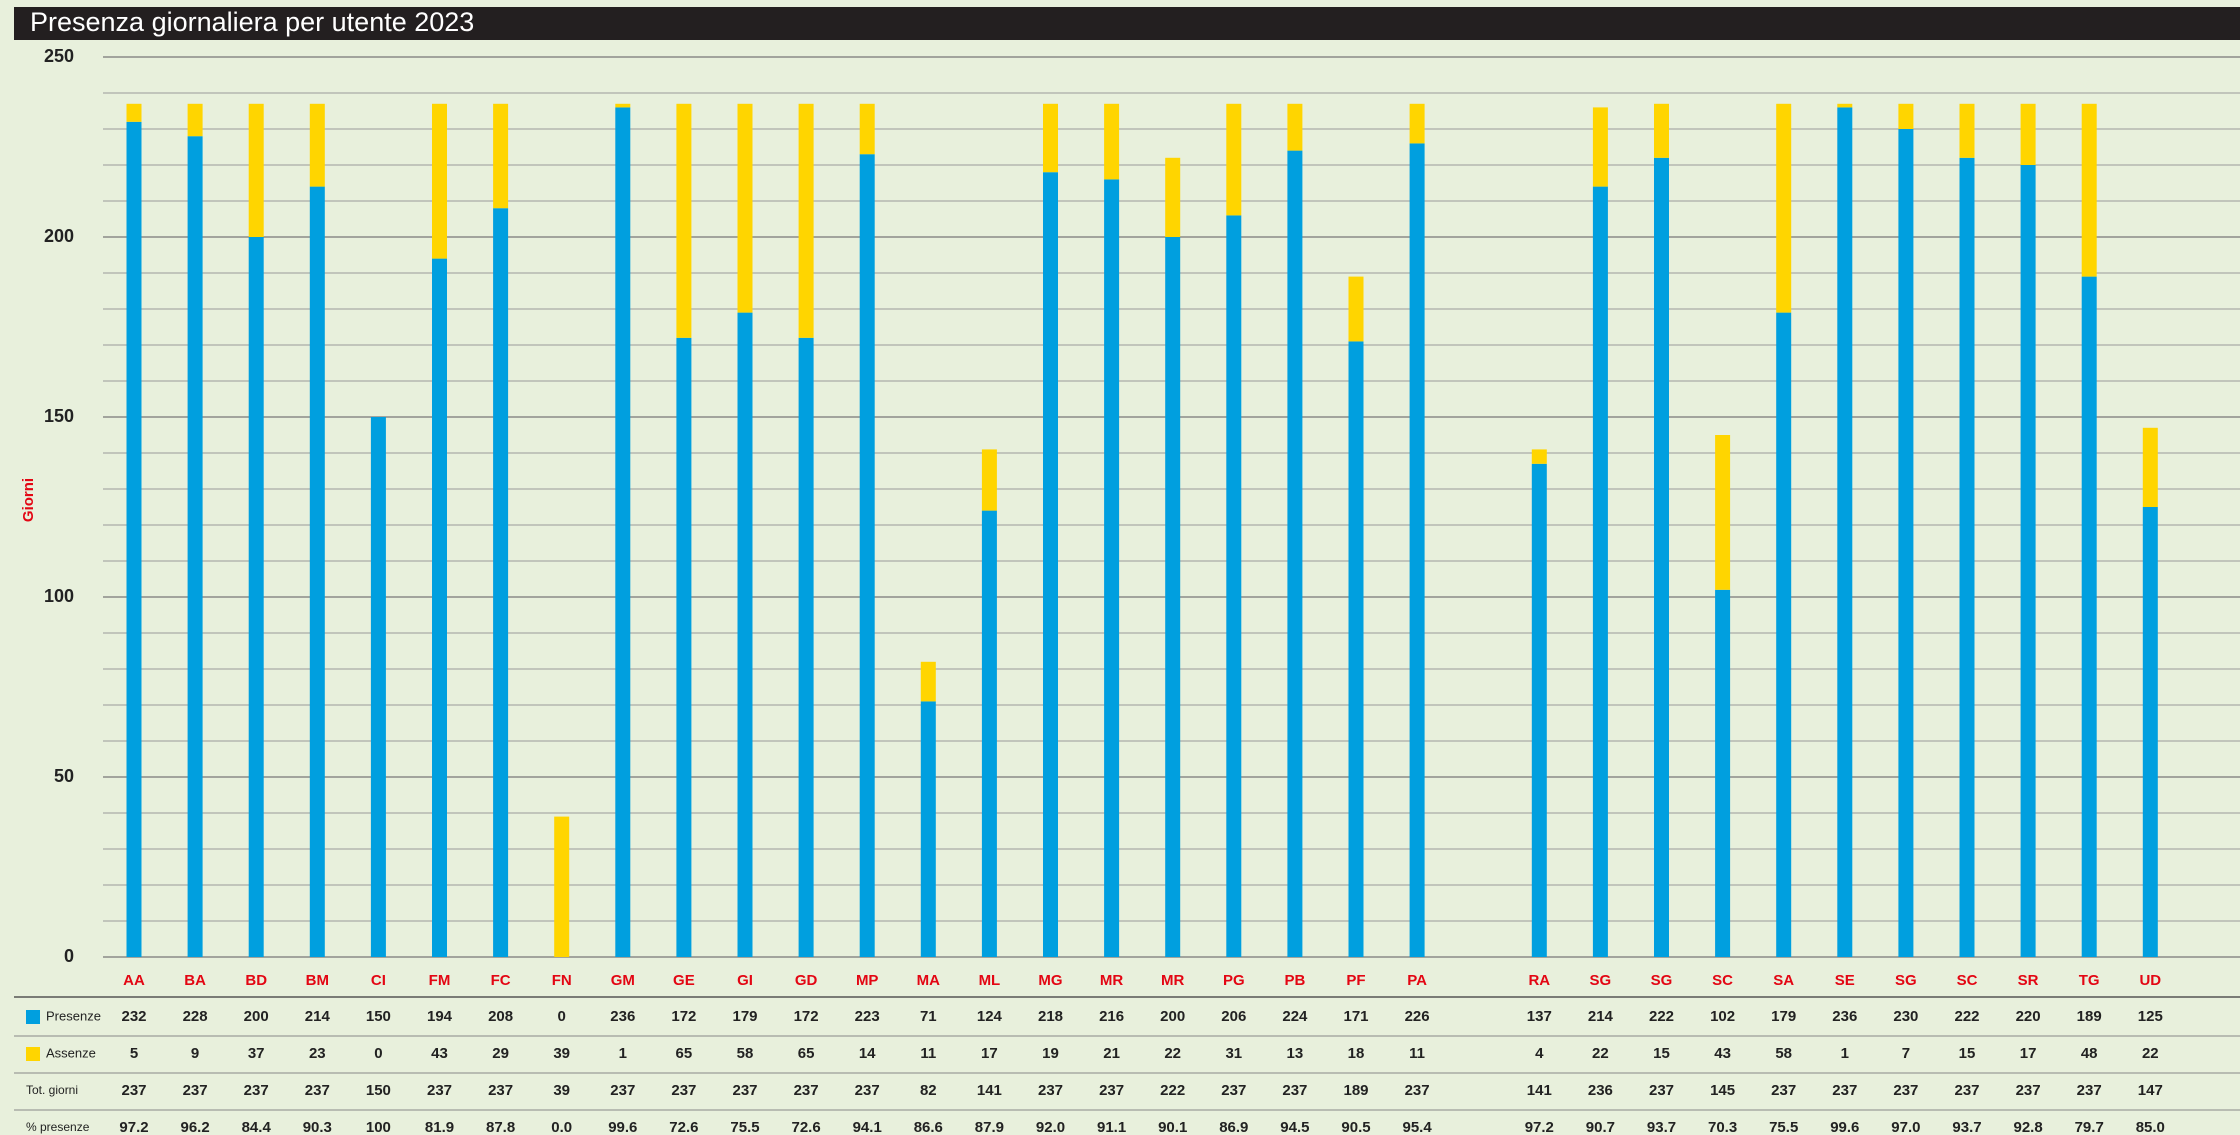 This screenshot has width=2240, height=1135. Describe the element at coordinates (1172, 980) in the screenshot. I see `x-tick-label: MR` at that location.